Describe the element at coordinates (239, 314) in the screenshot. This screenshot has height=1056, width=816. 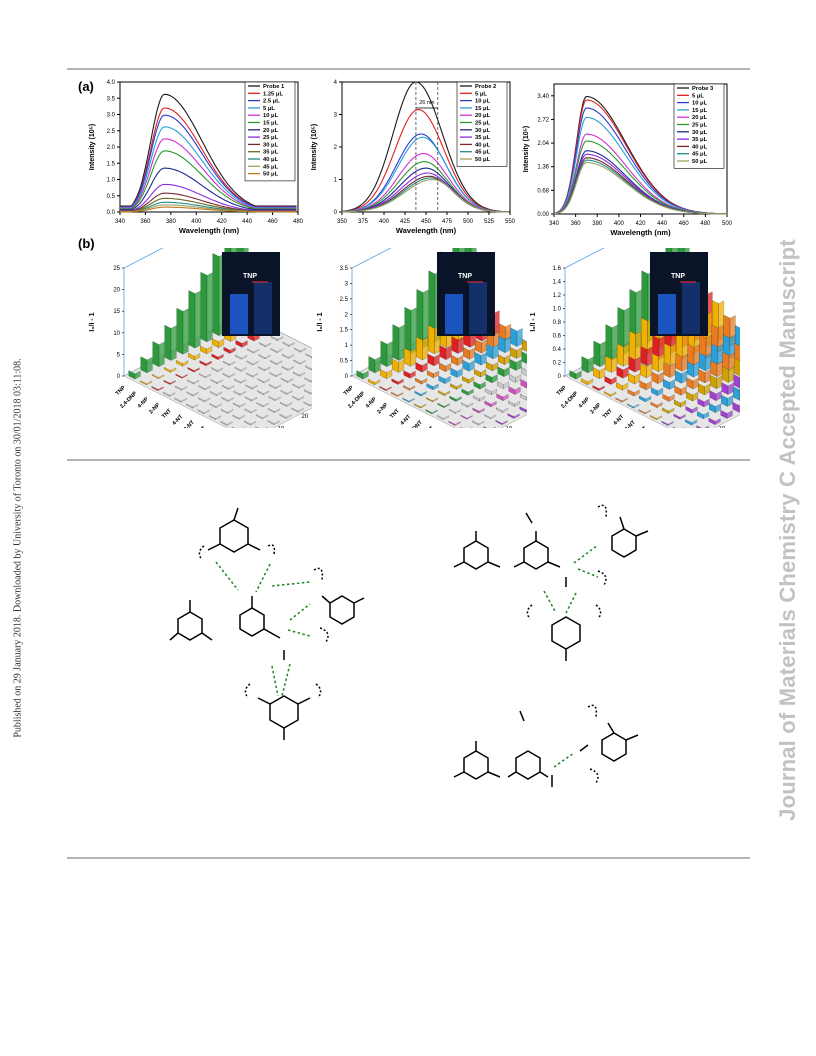
I see `inset-vial-glow` at that location.